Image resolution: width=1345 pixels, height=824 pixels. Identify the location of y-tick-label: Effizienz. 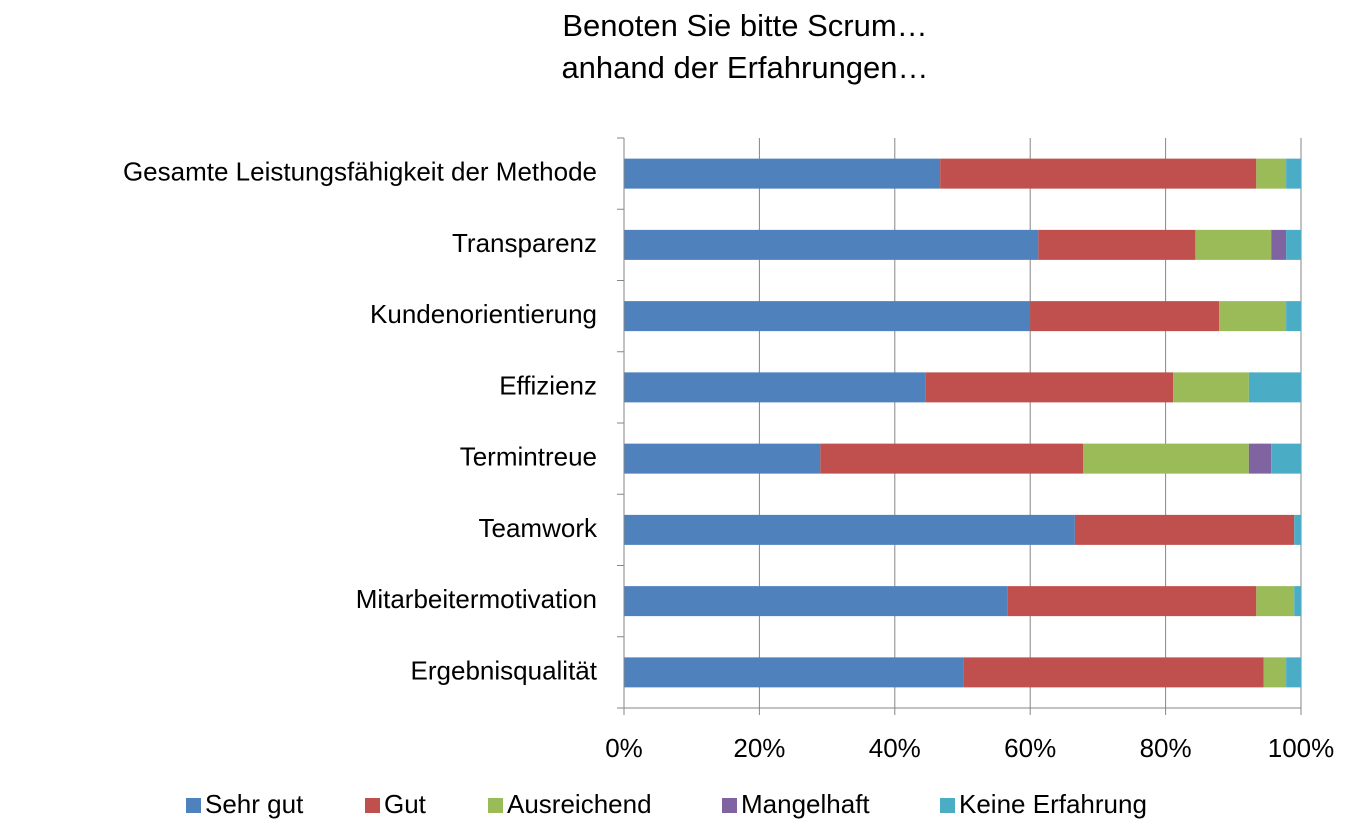
(548, 385).